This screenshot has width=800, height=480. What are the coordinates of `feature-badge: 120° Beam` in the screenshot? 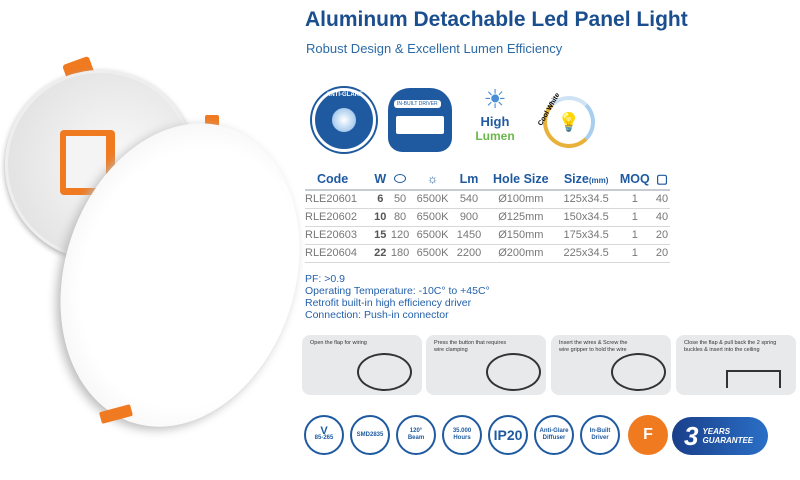 It's located at (416, 435).